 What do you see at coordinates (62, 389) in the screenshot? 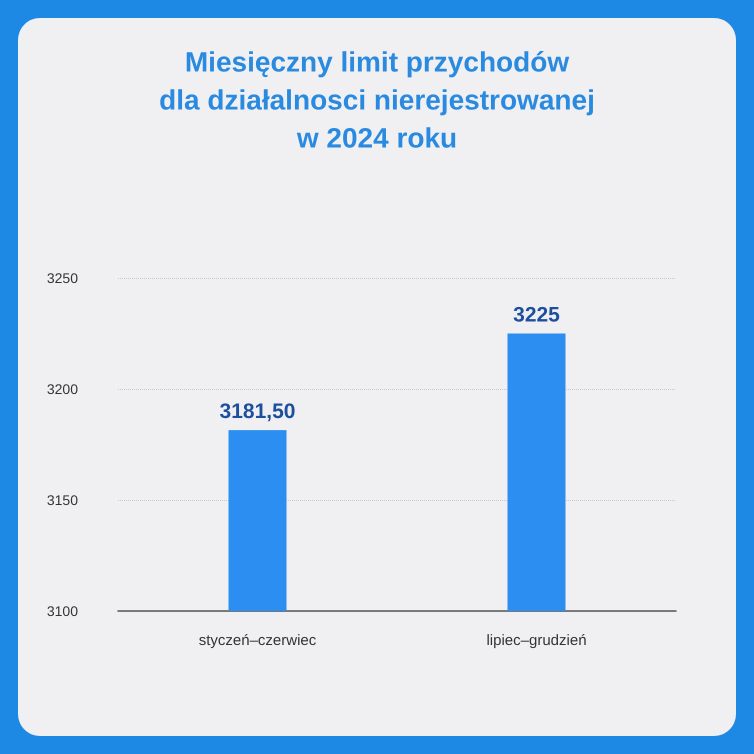
I see `y-tick-label: 3200` at bounding box center [62, 389].